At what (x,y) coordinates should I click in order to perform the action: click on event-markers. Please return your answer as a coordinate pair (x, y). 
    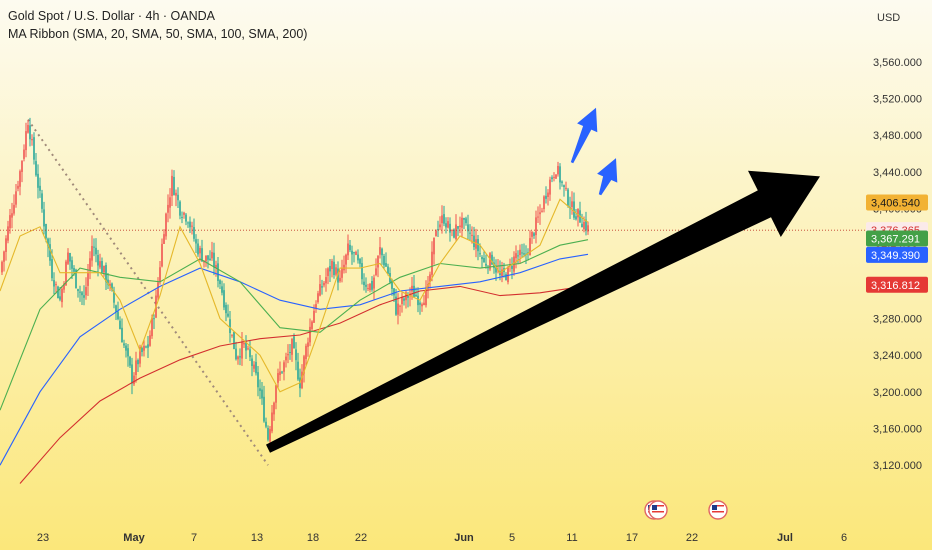
    Looking at the image, I should click on (686, 510).